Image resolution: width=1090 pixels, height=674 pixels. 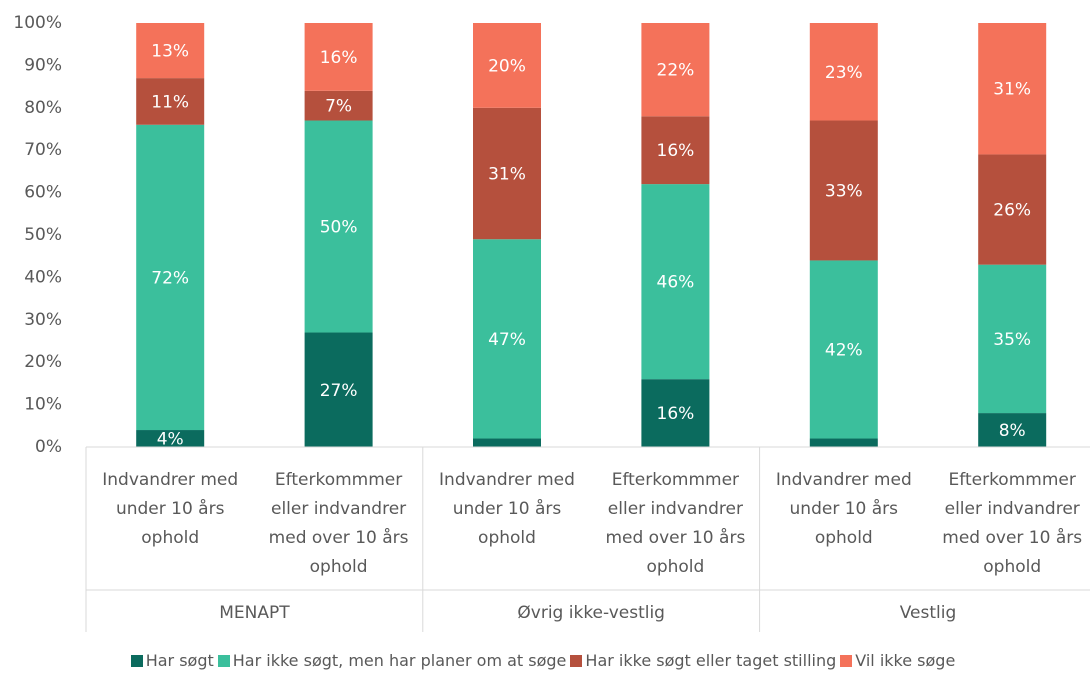 I want to click on legend-item: Har ikke søgt, men har planer om at søge, so click(x=392, y=660).